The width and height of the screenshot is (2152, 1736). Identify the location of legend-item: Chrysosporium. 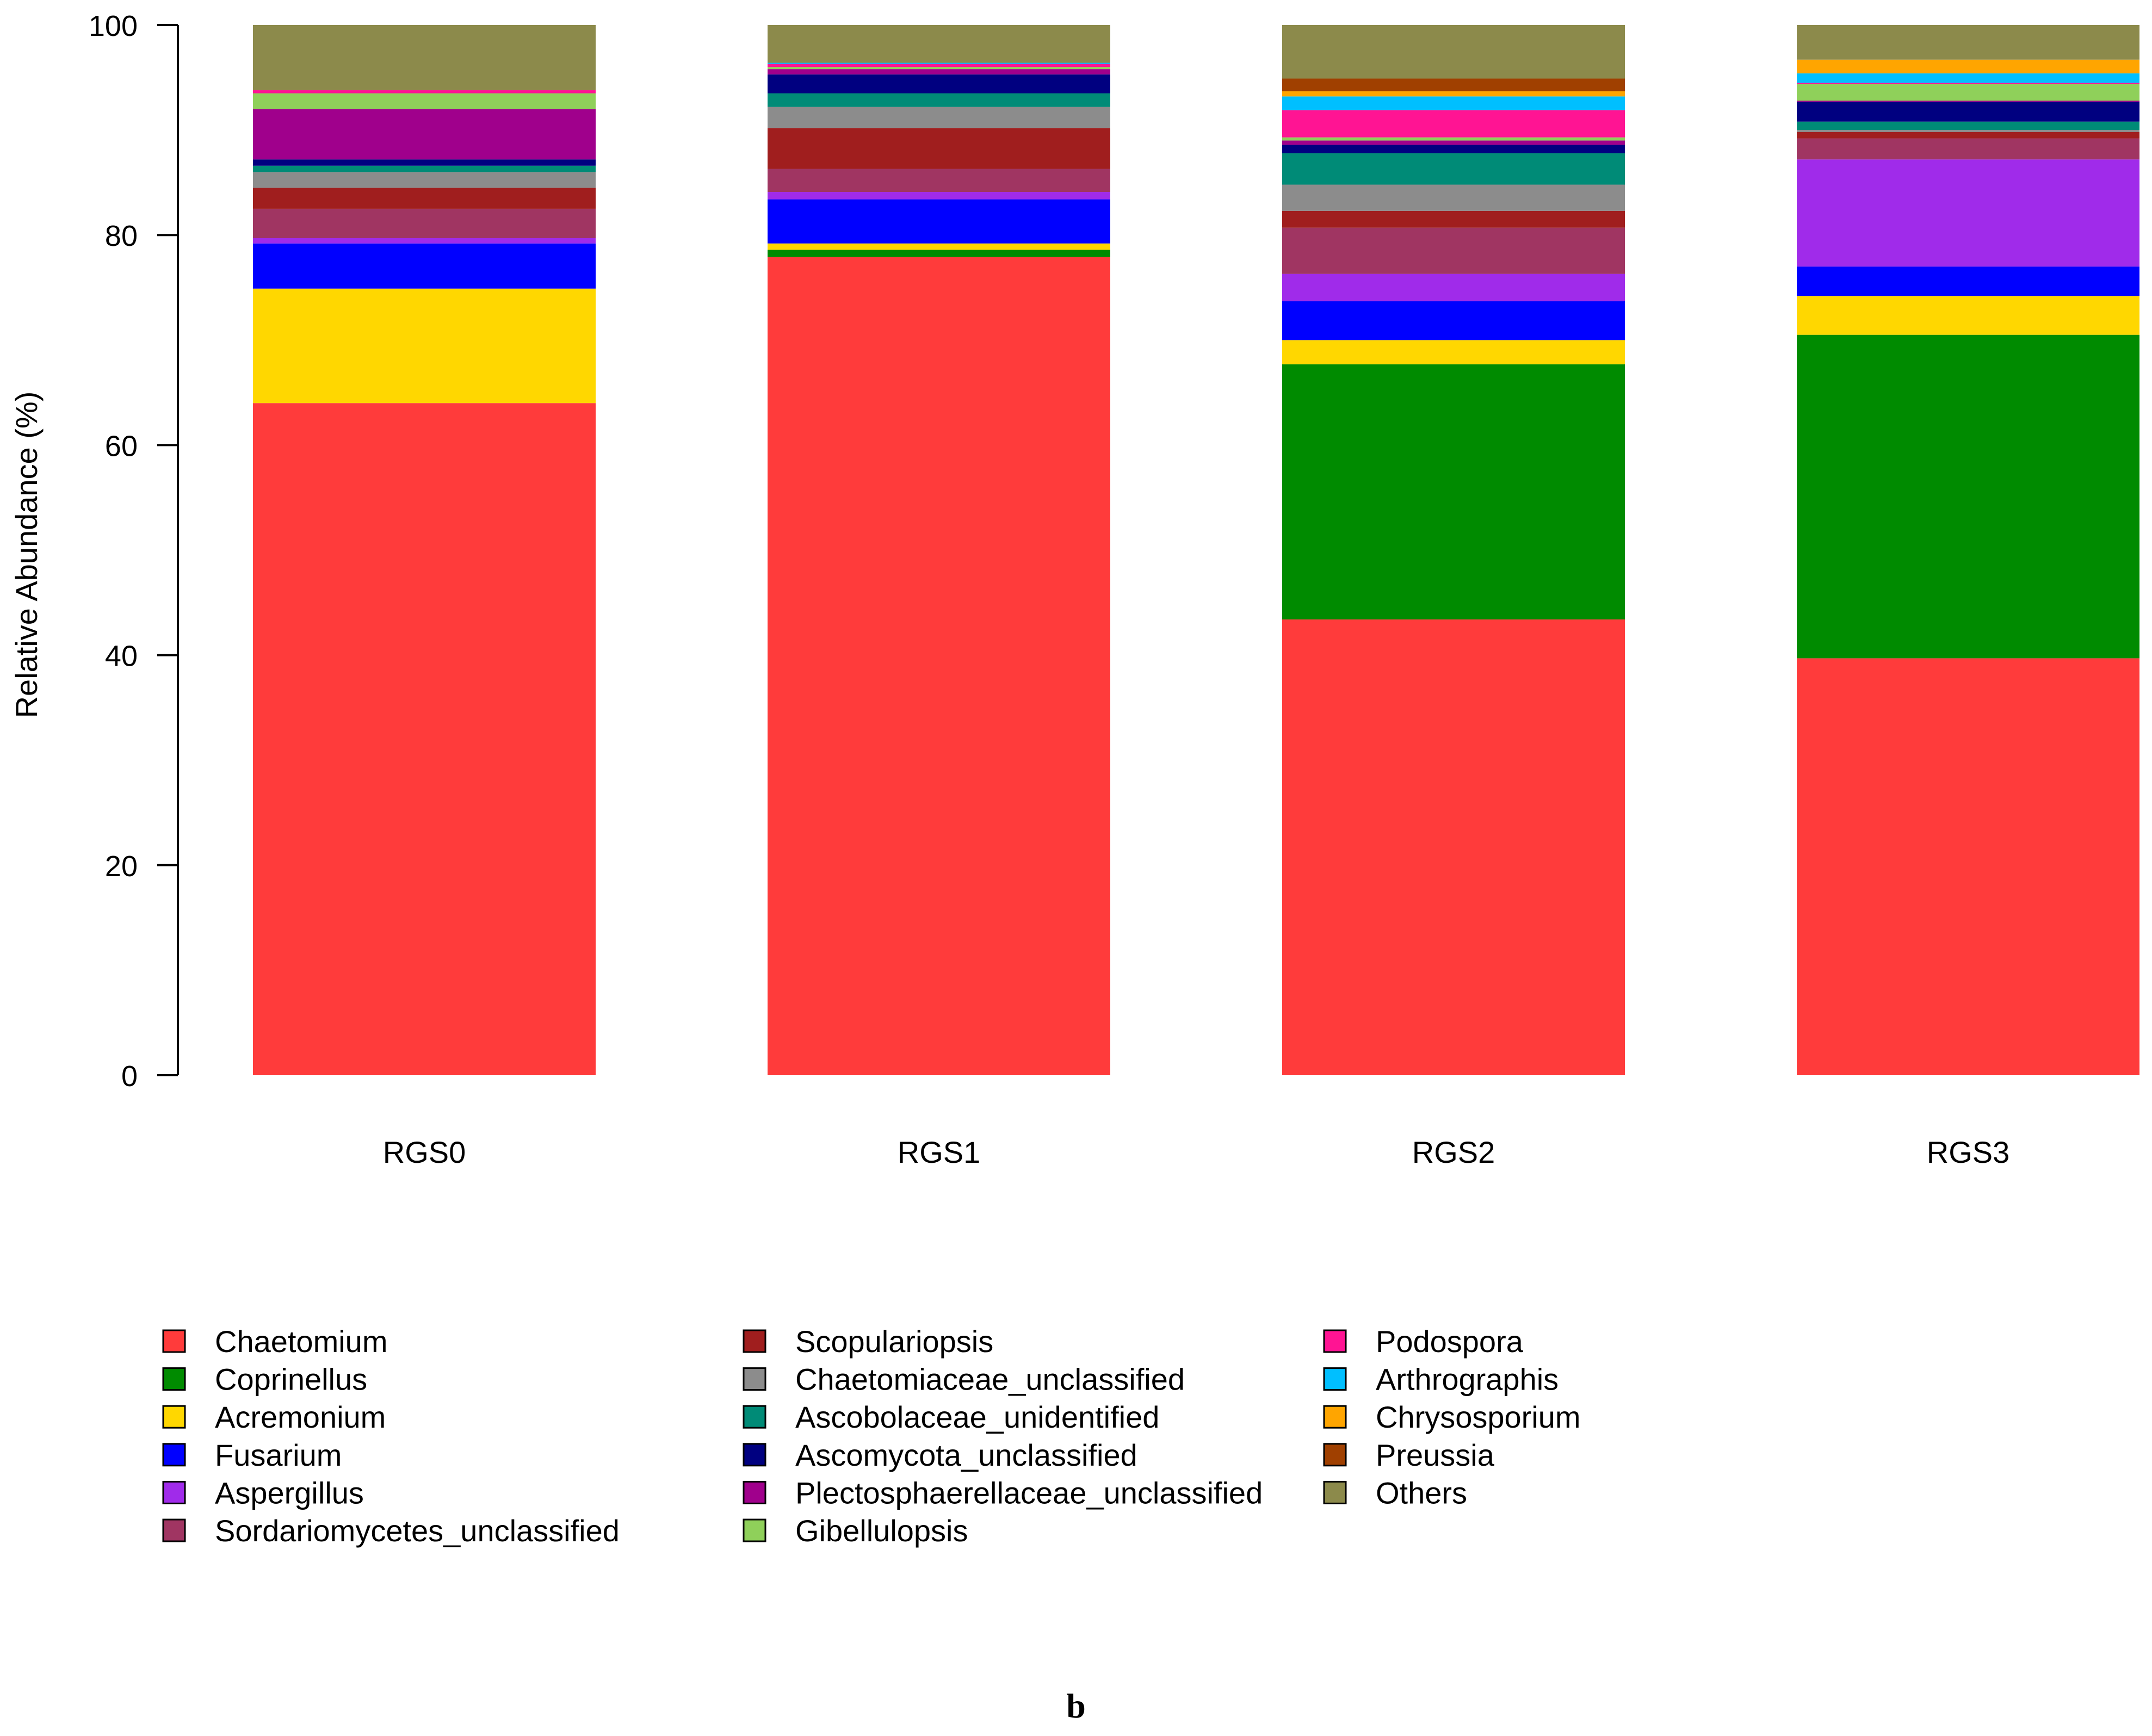
(1452, 1417).